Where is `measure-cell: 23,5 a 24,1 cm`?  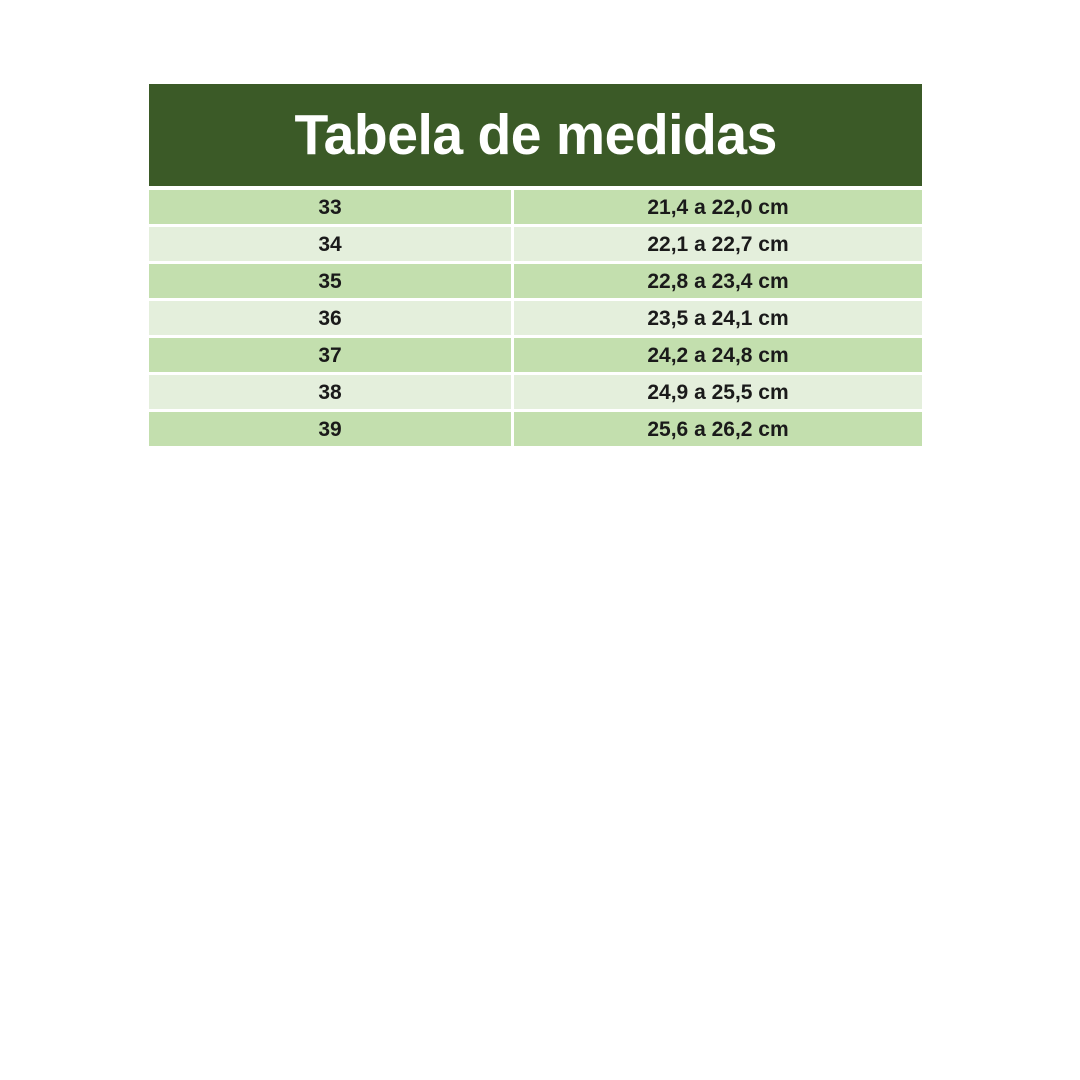
measure-cell: 23,5 a 24,1 cm is located at coordinates (718, 318).